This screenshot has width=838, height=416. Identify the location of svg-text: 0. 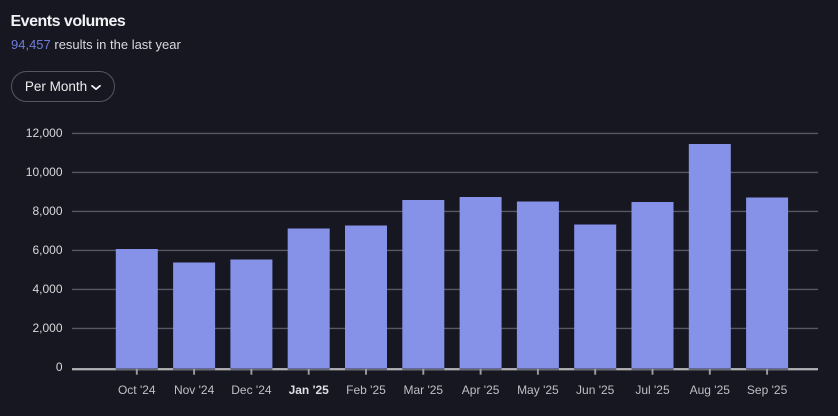
(59, 367).